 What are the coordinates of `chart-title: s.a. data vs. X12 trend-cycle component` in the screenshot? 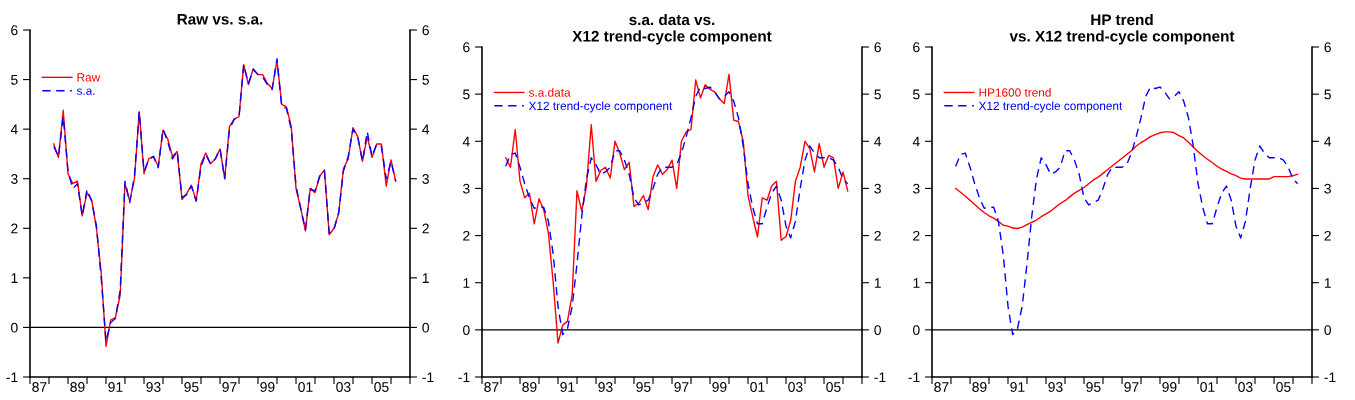 It's located at (672, 29).